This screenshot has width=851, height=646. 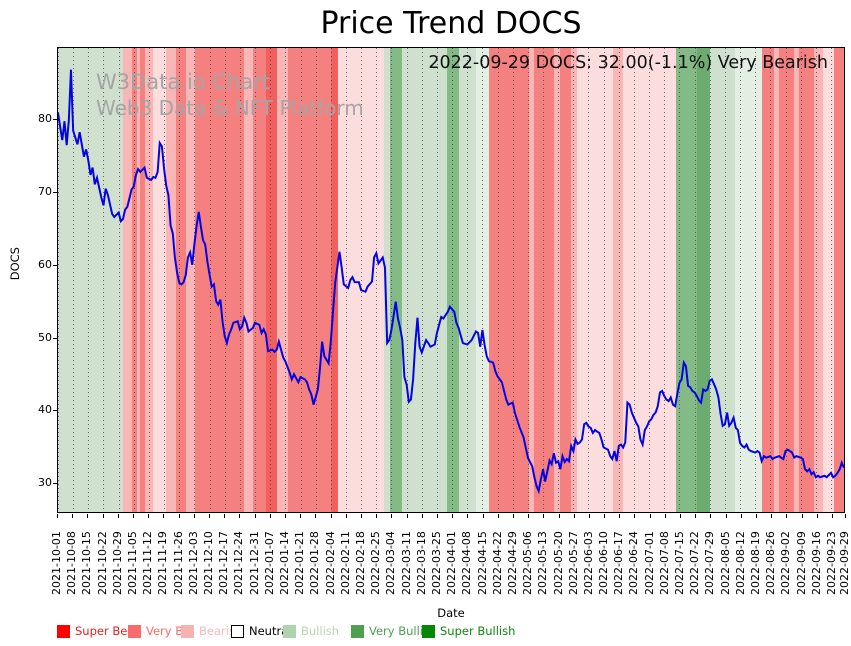 What do you see at coordinates (406, 563) in the screenshot?
I see `x-tick-label: 2022-03-11` at bounding box center [406, 563].